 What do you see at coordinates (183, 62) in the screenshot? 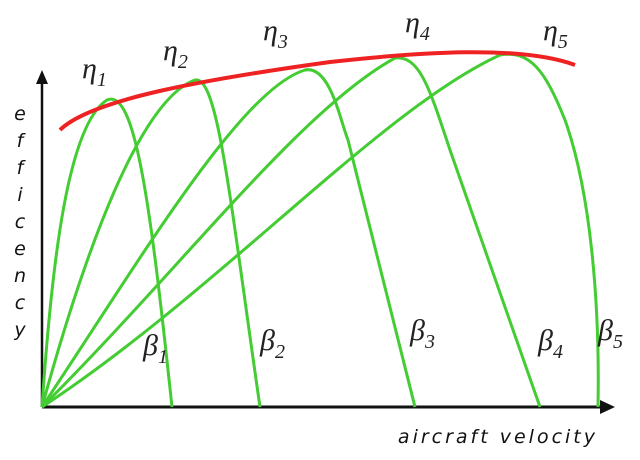
I see `eta-label-subscript: 2` at bounding box center [183, 62].